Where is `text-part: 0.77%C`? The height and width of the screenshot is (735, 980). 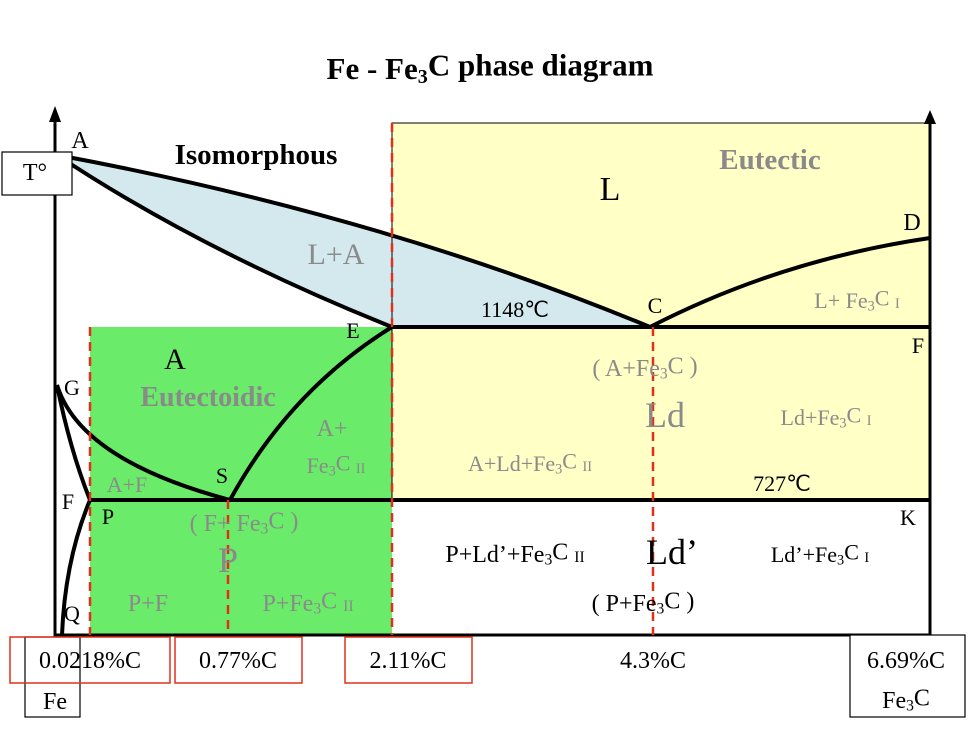
text-part: 0.77%C is located at coordinates (238, 661).